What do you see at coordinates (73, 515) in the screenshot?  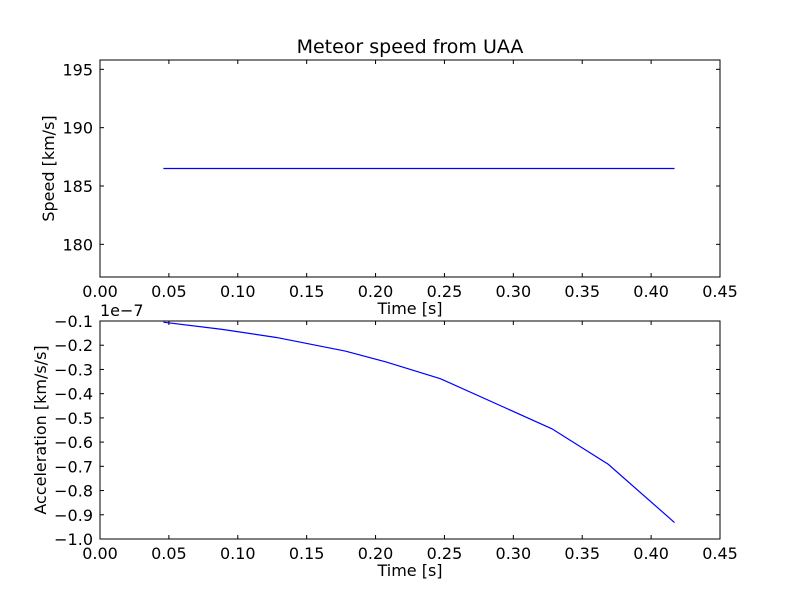 I see `acceleration-plot-y-tick-label: −0.9` at bounding box center [73, 515].